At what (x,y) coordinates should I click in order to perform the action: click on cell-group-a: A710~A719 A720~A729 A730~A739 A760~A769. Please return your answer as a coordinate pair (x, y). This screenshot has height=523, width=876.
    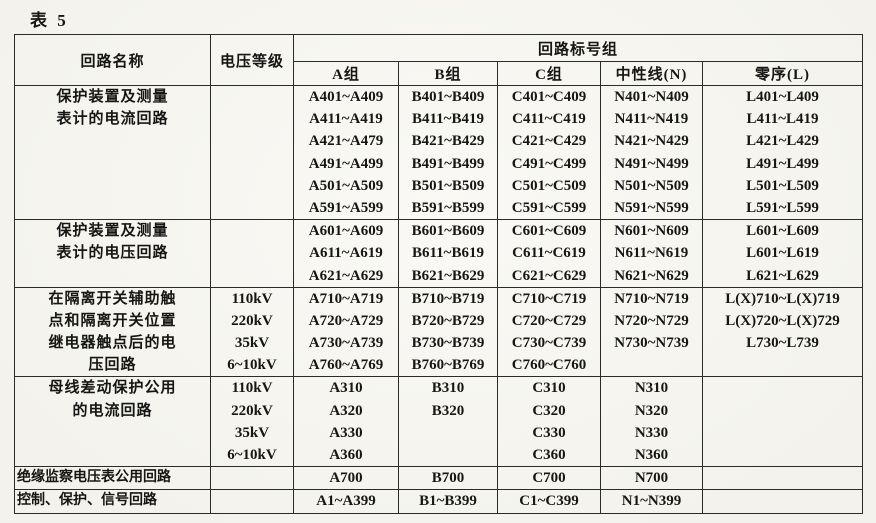
    Looking at the image, I should click on (346, 332).